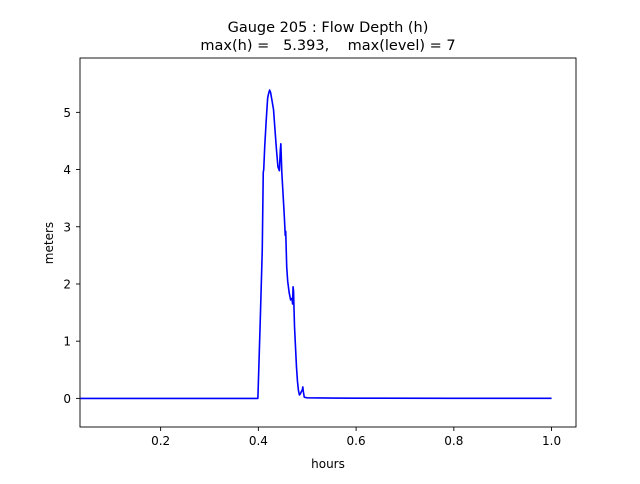 This screenshot has height=484, width=640. I want to click on x-tick-label: 0.2, so click(160, 441).